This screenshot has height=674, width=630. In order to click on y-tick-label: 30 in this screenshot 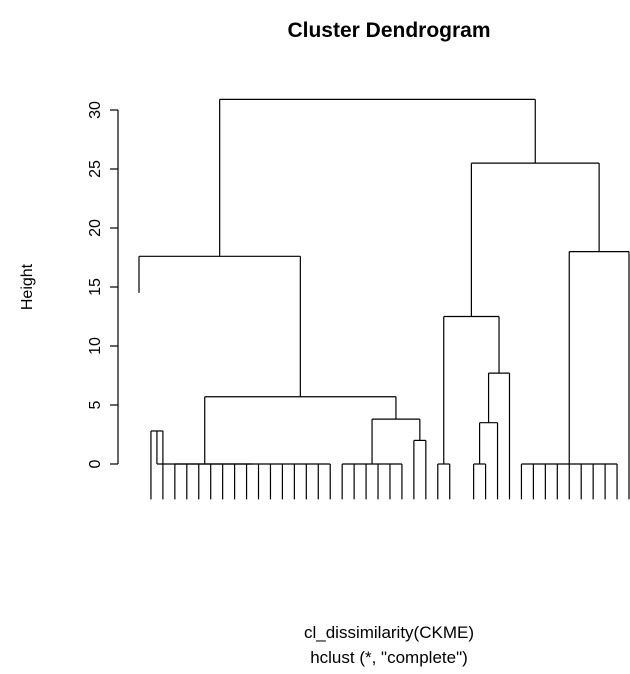, I will do `click(95, 110)`.